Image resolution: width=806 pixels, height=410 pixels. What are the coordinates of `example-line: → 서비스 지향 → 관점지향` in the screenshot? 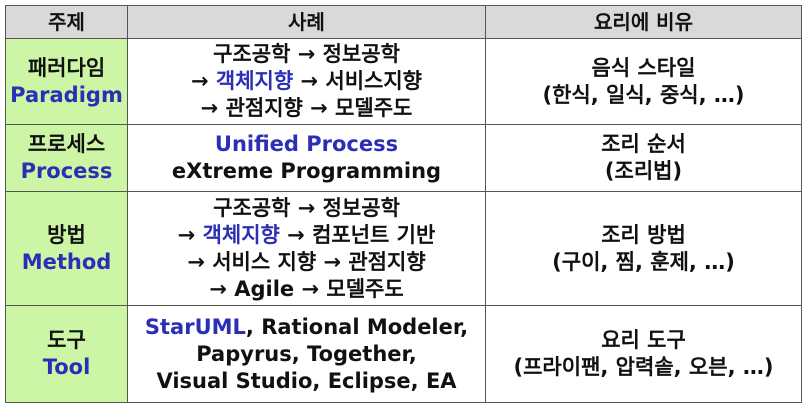 It's located at (306, 262).